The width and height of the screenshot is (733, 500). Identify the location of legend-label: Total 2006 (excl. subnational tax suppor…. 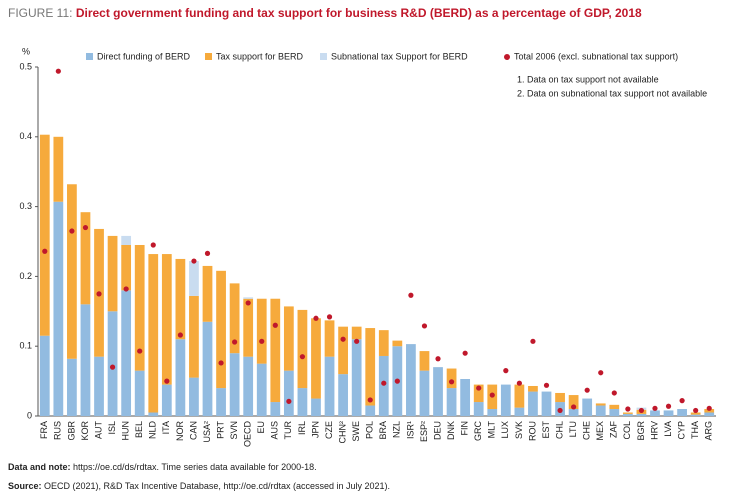
(596, 56).